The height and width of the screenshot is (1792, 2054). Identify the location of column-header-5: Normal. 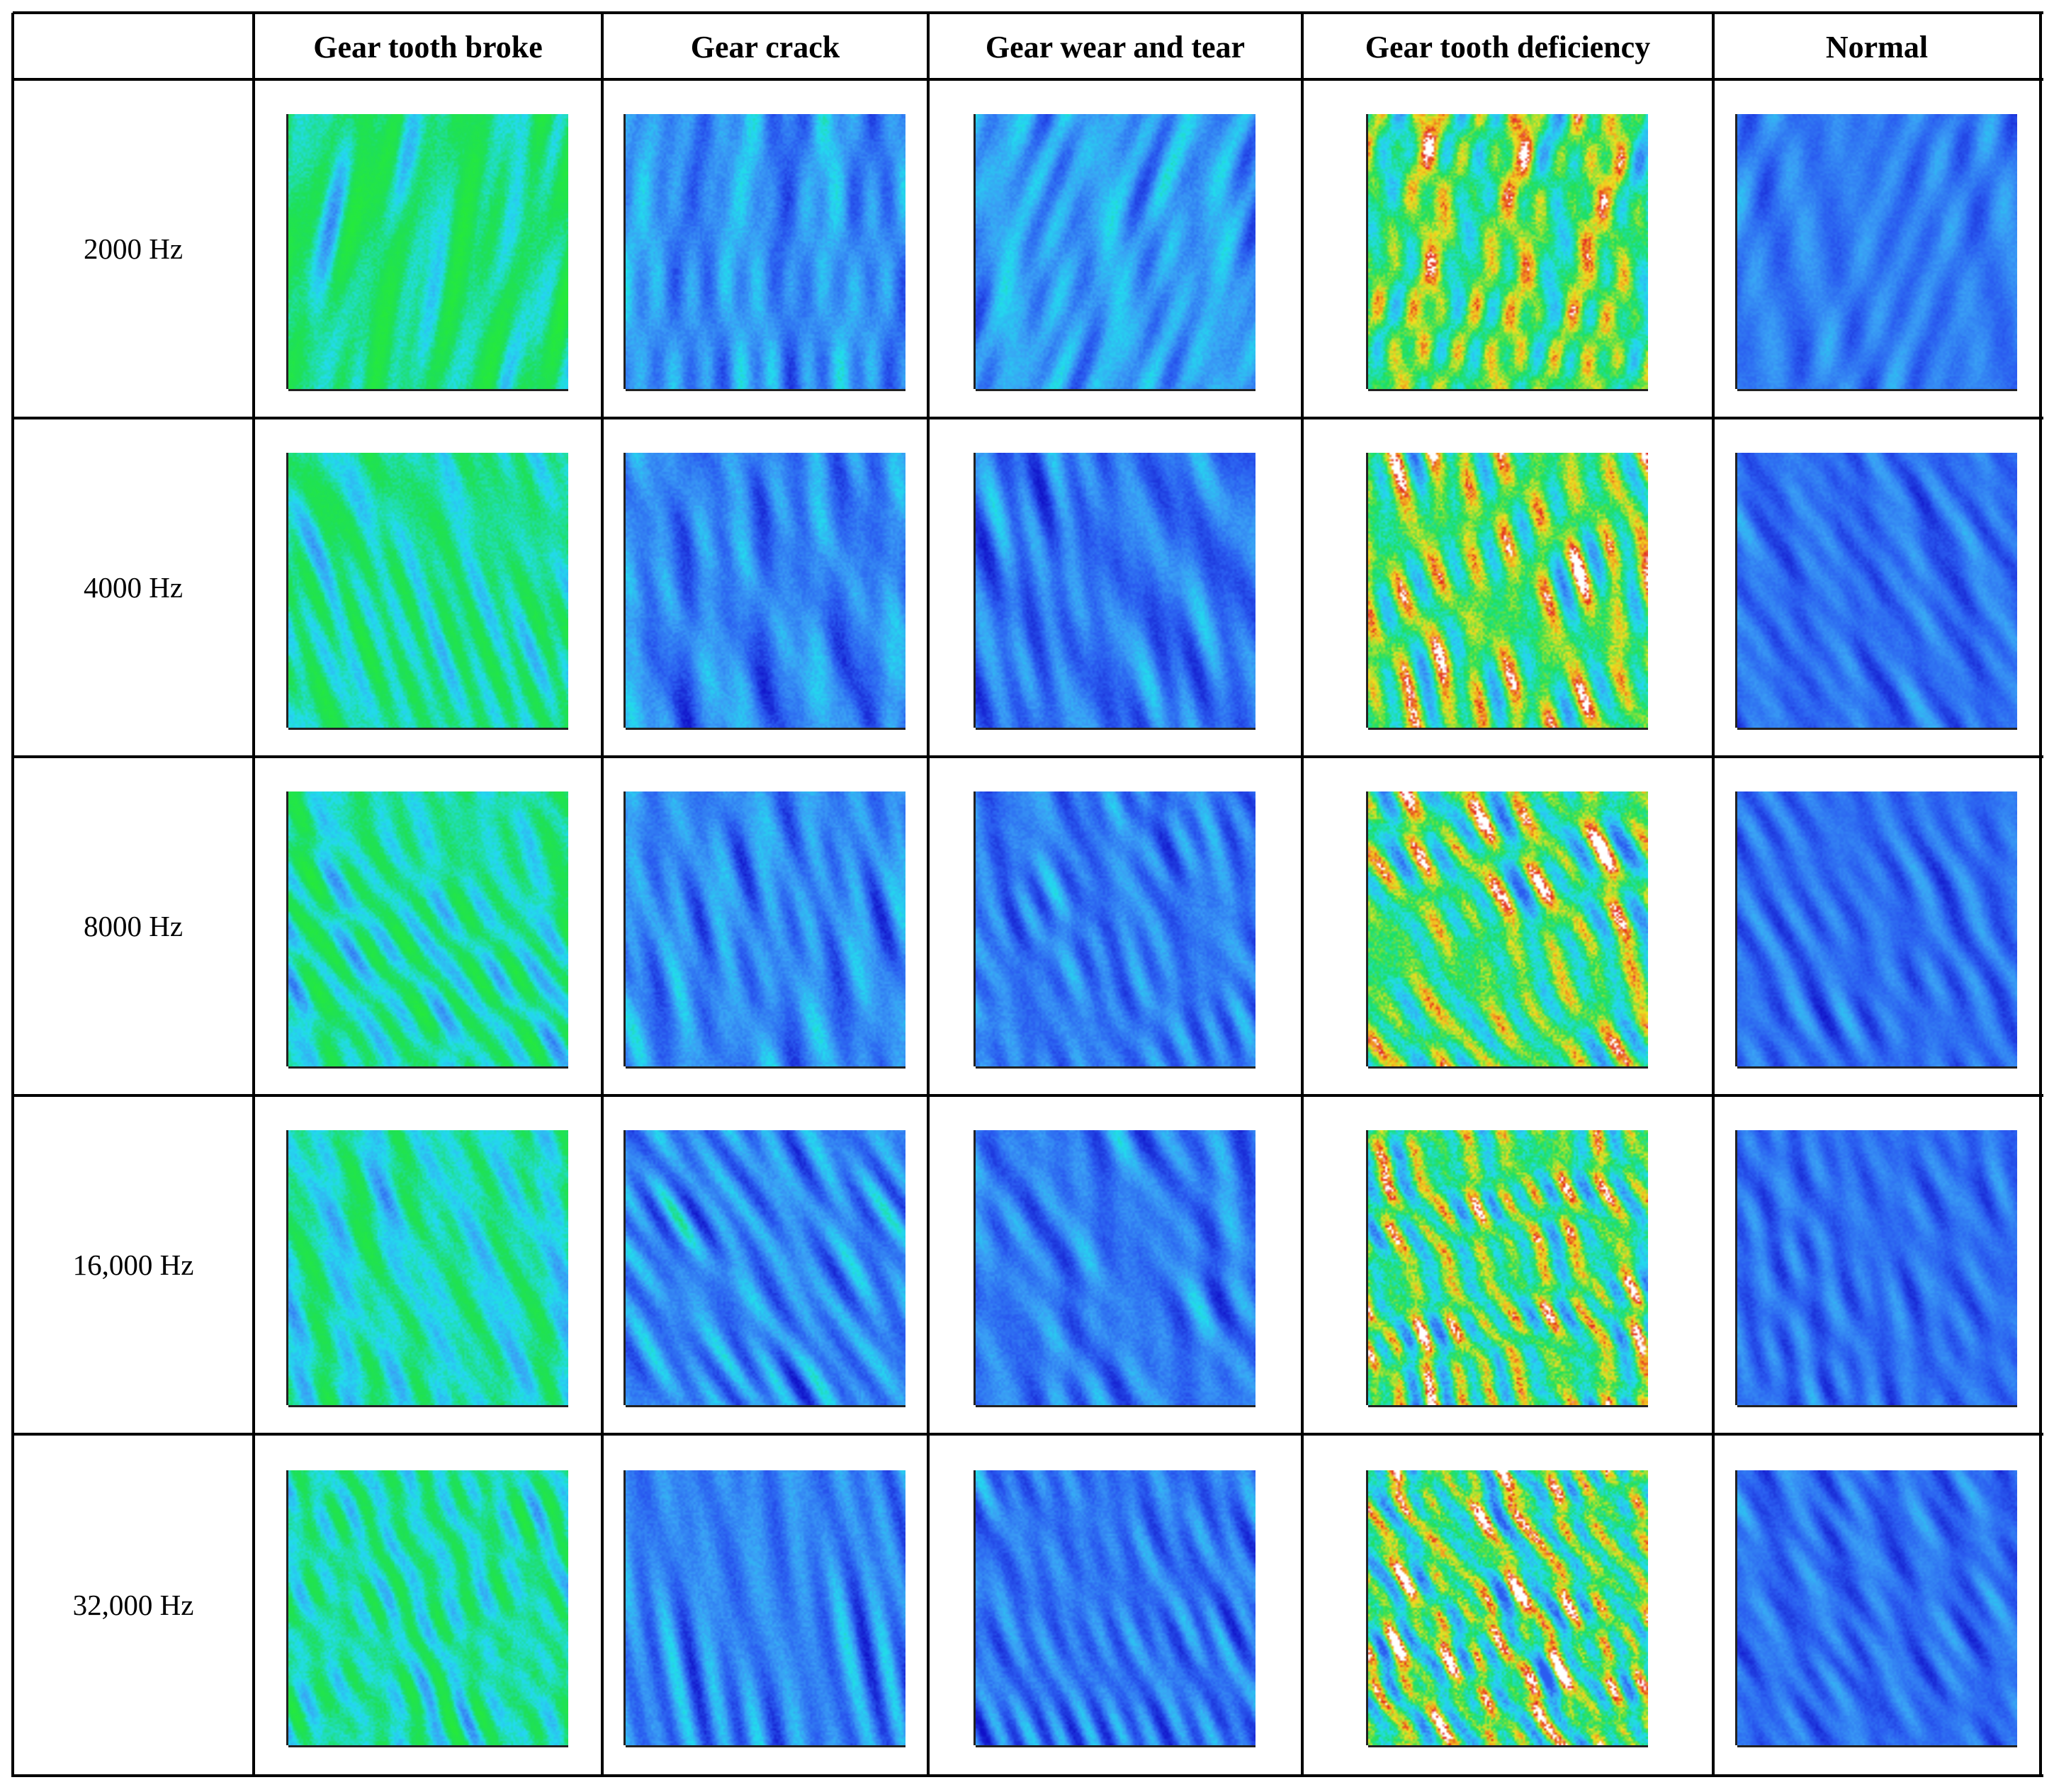
(1877, 46).